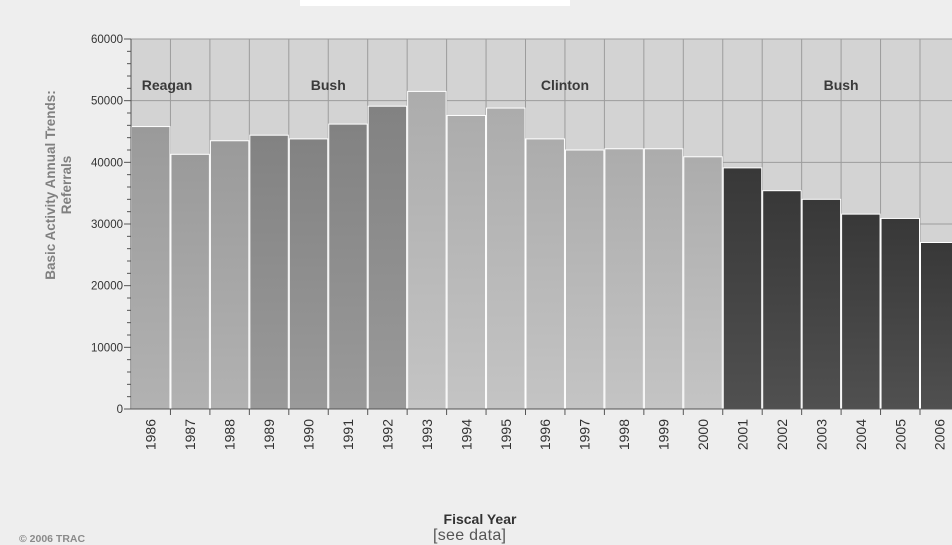 The image size is (952, 545). Describe the element at coordinates (427, 434) in the screenshot. I see `x-tick-label-1993: 1993` at that location.